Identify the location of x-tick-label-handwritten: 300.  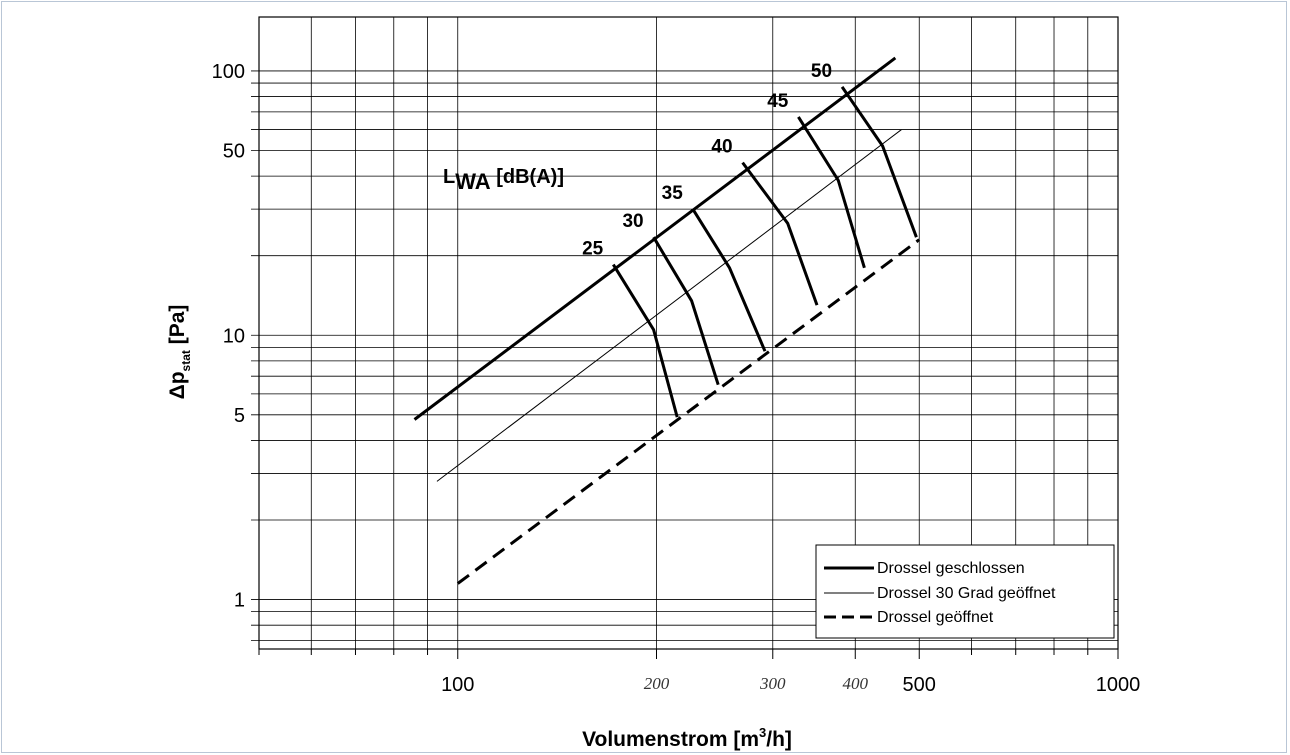
(772, 683).